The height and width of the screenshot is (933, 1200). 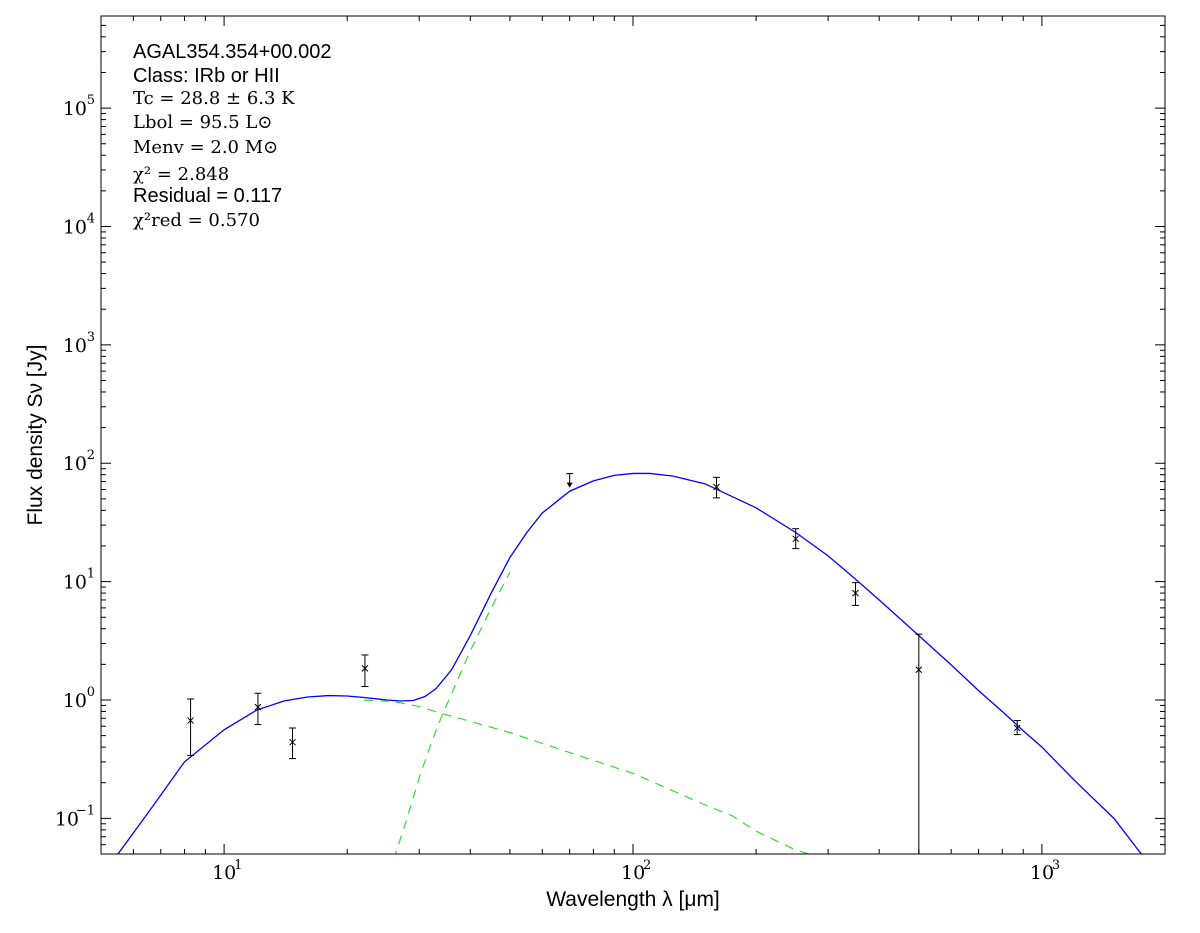 What do you see at coordinates (91, 455) in the screenshot?
I see `y-tick-exponent: 2` at bounding box center [91, 455].